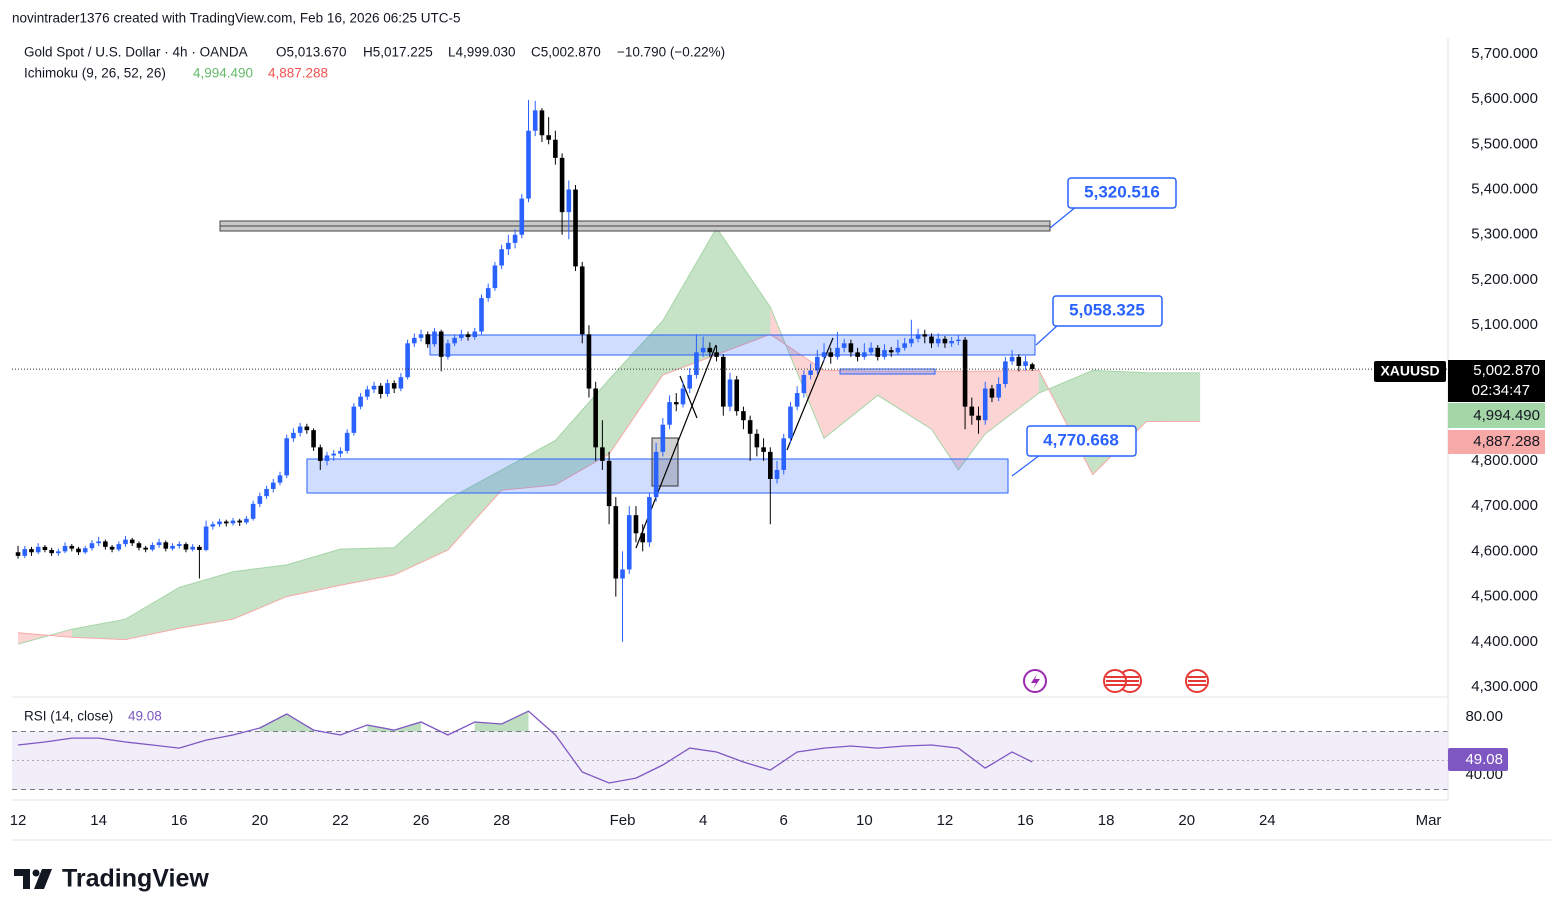 This screenshot has width=1563, height=916. What do you see at coordinates (1504, 188) in the screenshot?
I see `y-tick-label: 5,400.000` at bounding box center [1504, 188].